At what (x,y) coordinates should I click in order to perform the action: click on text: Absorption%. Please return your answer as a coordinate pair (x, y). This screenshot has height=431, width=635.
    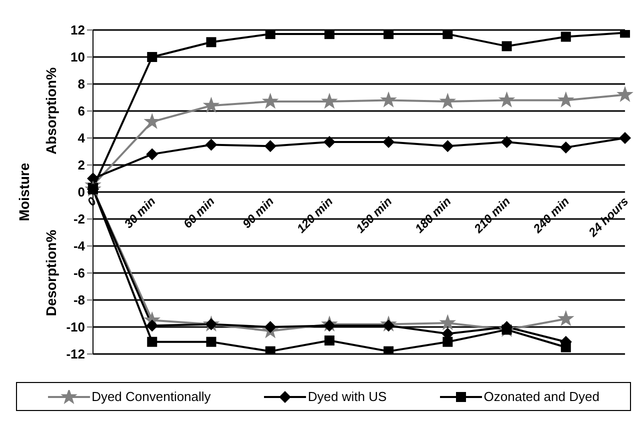
    Looking at the image, I should click on (51, 111).